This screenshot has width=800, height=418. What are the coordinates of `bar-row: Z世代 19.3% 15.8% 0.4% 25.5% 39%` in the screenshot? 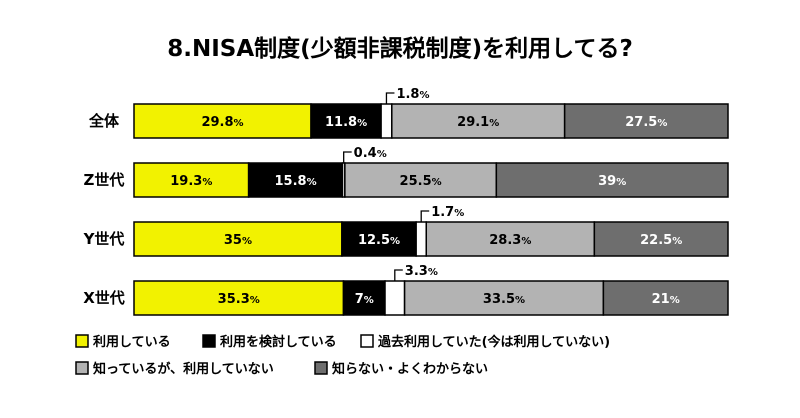 It's located at (406, 172).